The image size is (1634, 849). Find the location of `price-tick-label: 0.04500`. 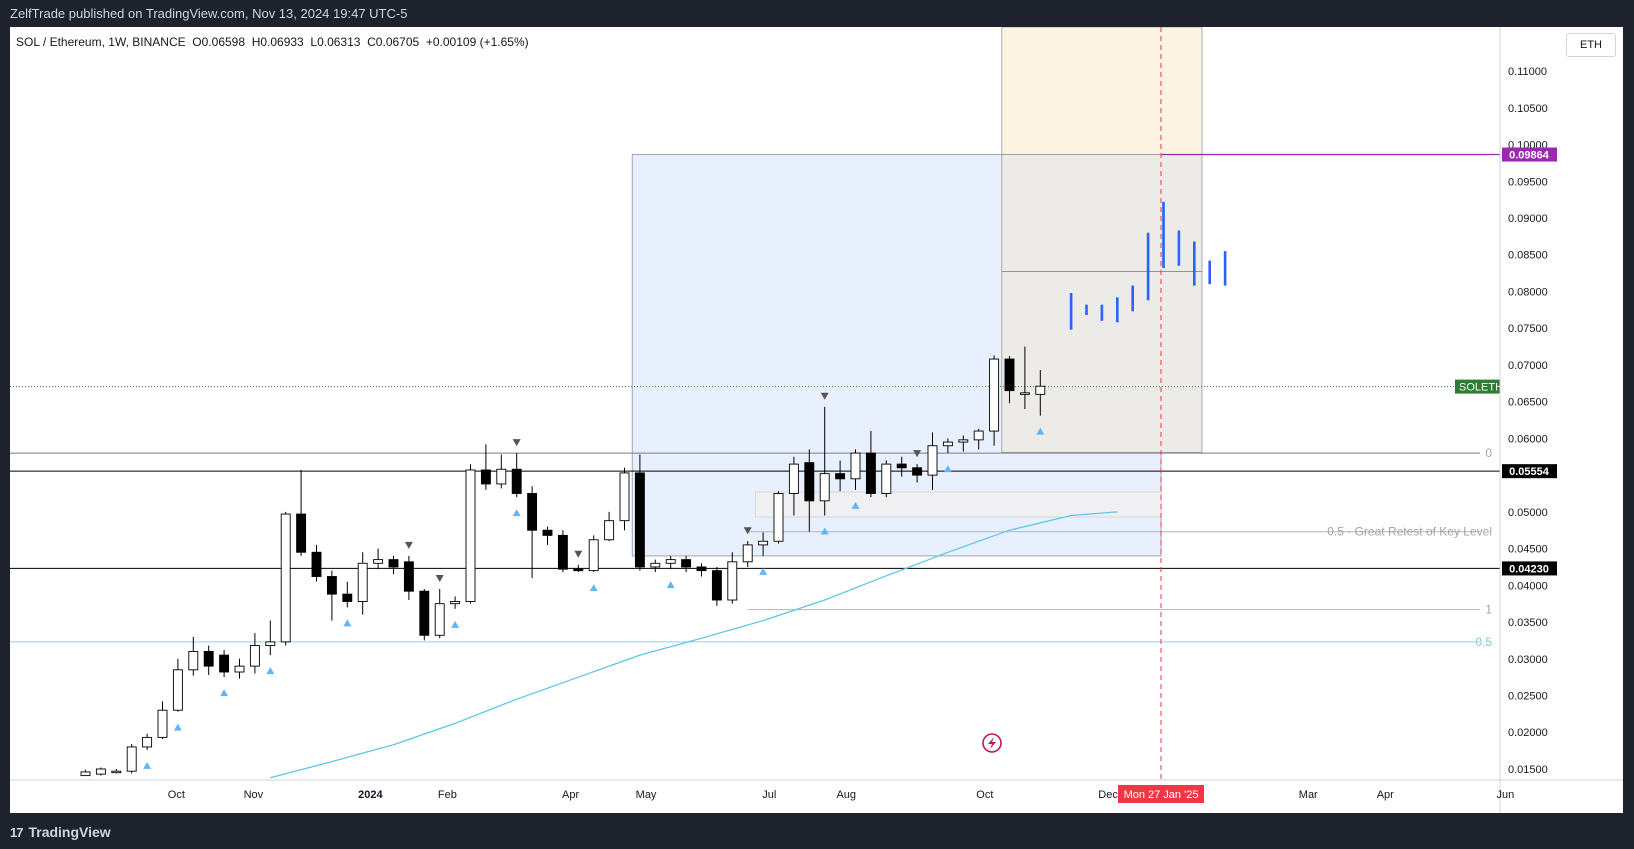

price-tick-label: 0.04500 is located at coordinates (1528, 550).